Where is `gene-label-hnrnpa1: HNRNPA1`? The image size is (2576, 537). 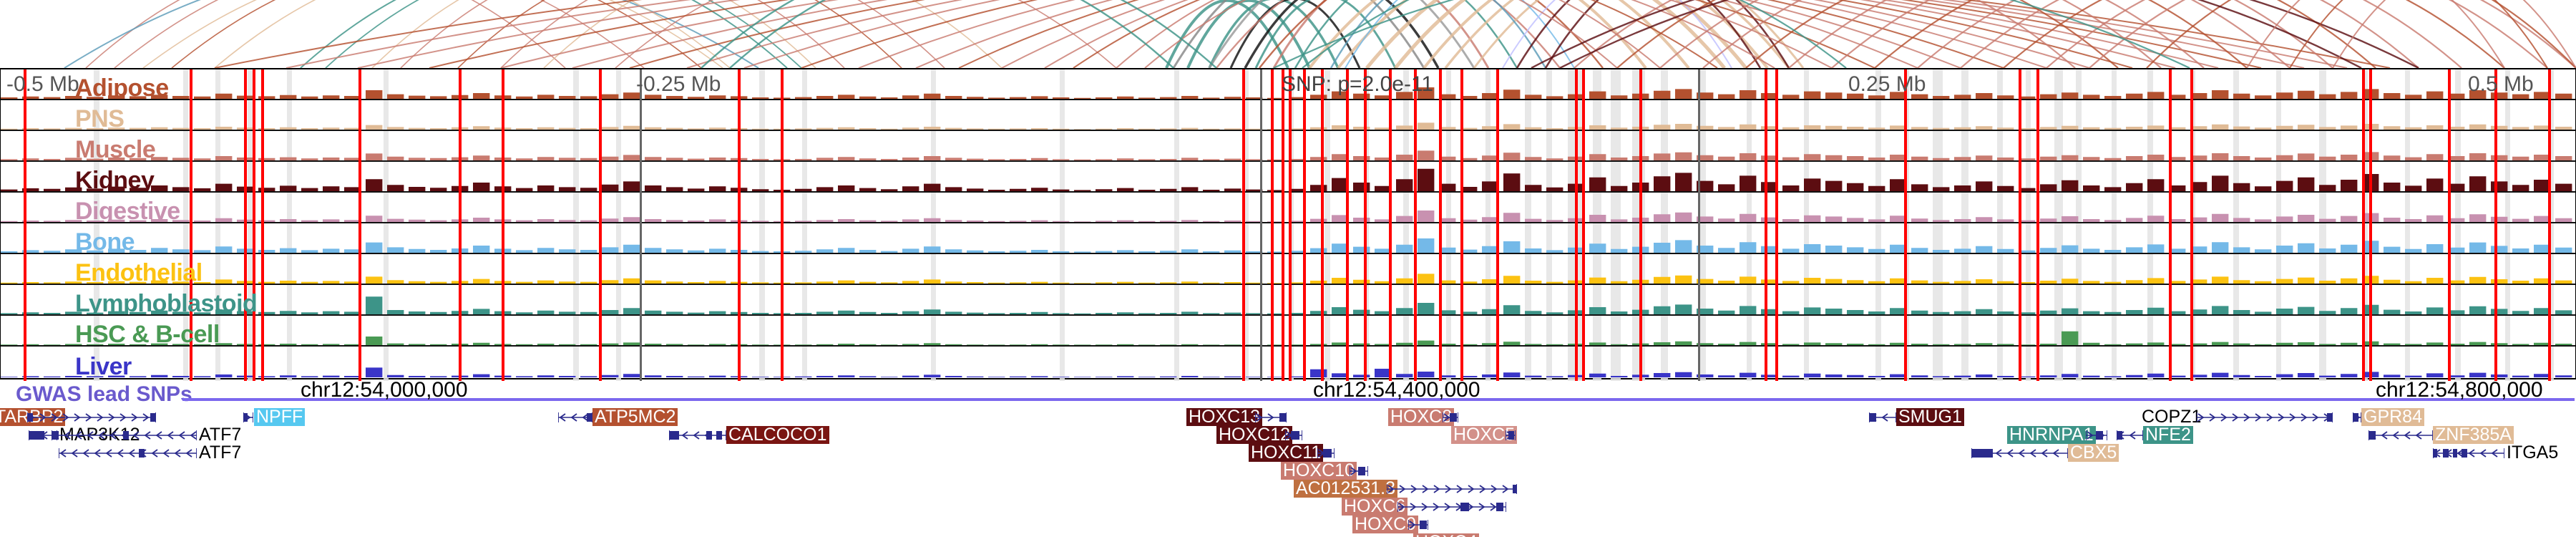 gene-label-hnrnpa1: HNRNPA1 is located at coordinates (2051, 435).